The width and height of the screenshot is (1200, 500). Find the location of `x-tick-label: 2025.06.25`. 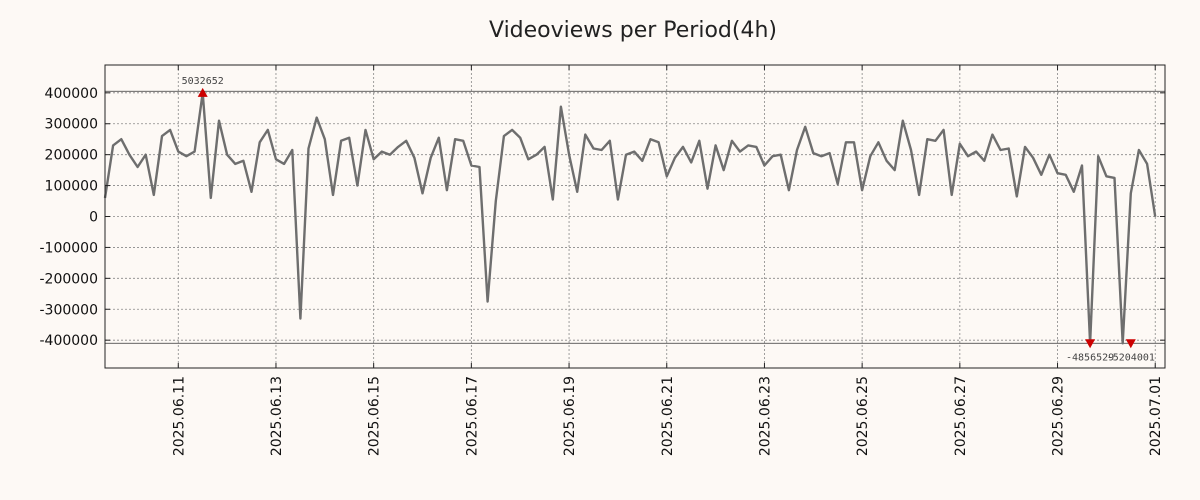

x-tick-label: 2025.06.25 is located at coordinates (863, 416).